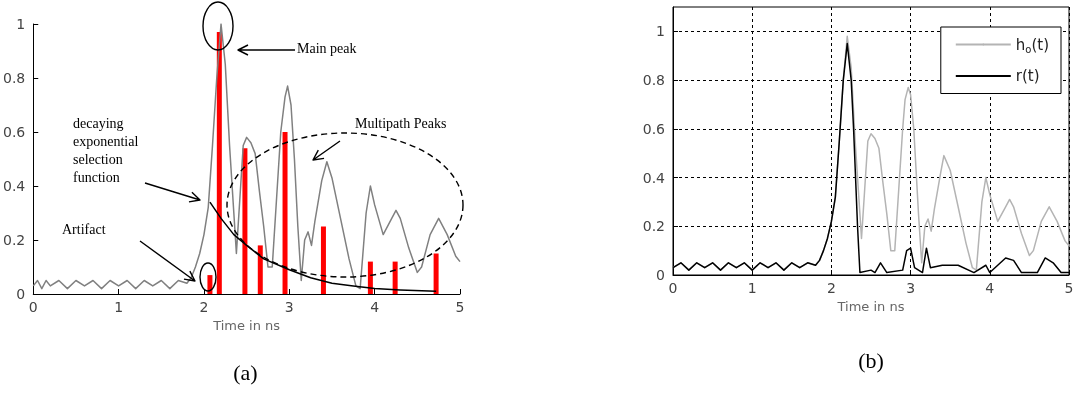 The image size is (1078, 402). What do you see at coordinates (401, 123) in the screenshot?
I see `annotation: Multipath Peaks` at bounding box center [401, 123].